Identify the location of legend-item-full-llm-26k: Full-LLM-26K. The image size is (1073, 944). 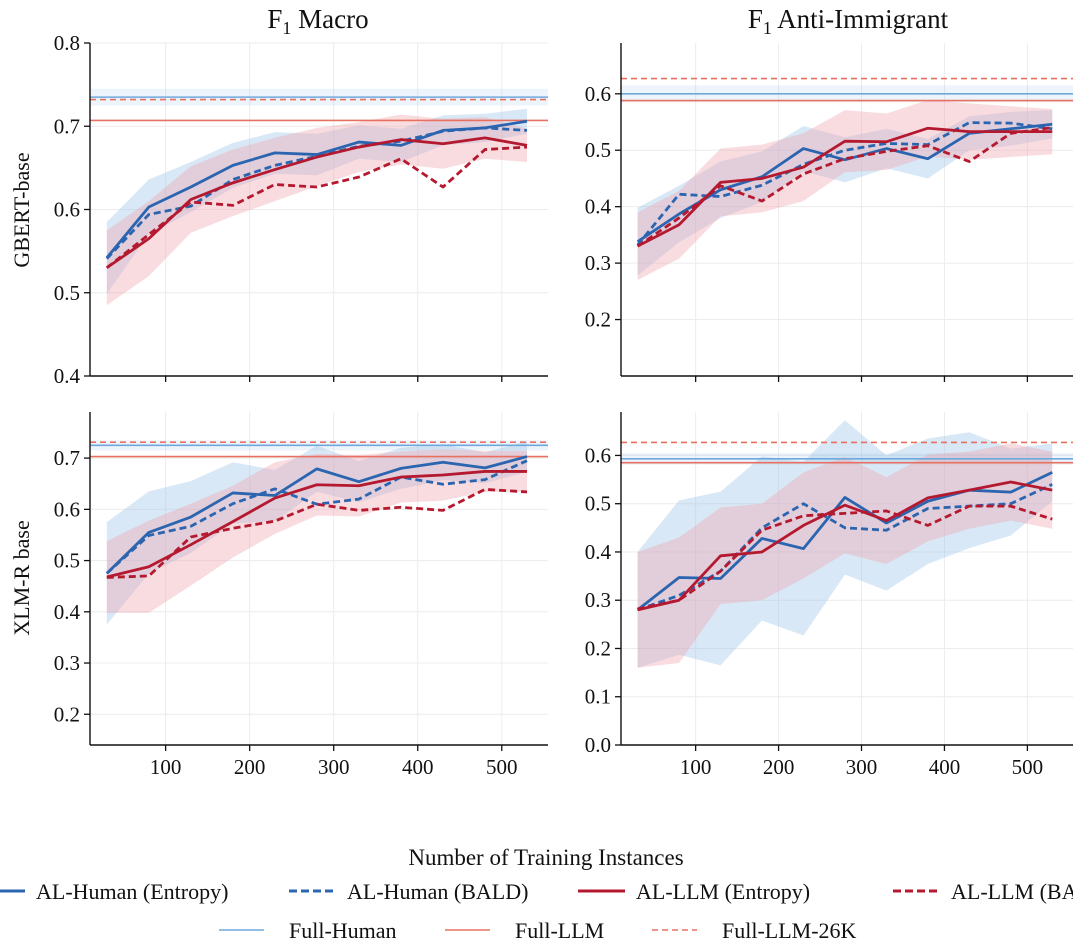
(754, 930).